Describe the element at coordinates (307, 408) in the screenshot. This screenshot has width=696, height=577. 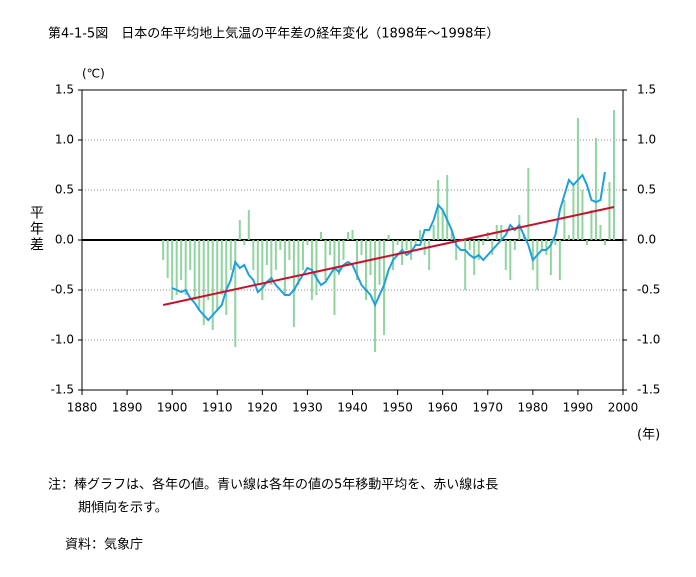
I see `x-tick-label: 1930` at that location.